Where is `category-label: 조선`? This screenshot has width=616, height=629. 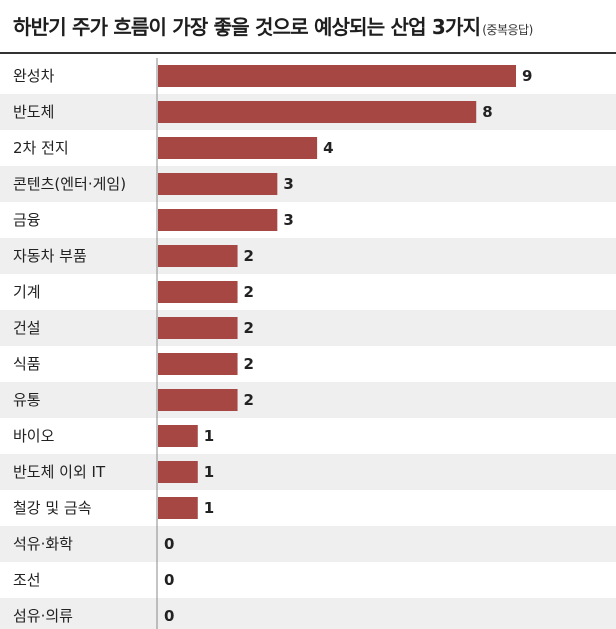
category-label: 조선 is located at coordinates (27, 580).